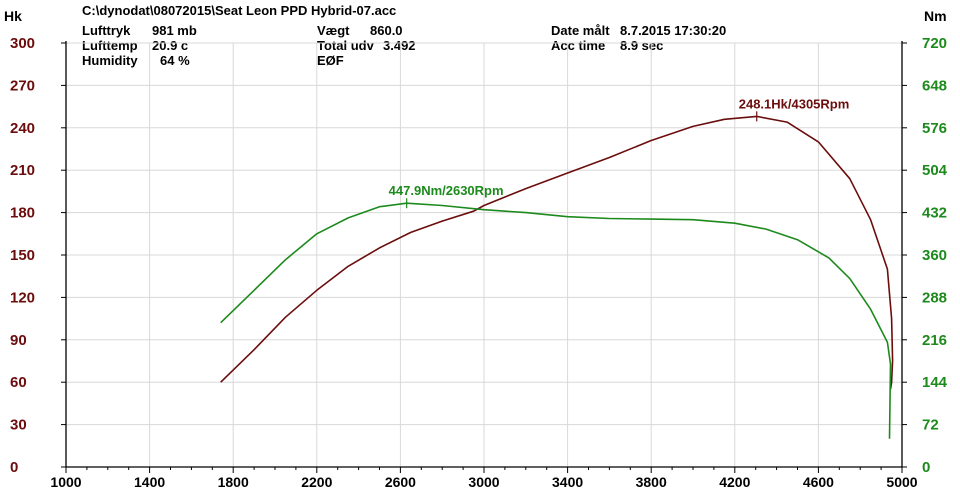  Describe the element at coordinates (149, 482) in the screenshot. I see `x-tick-label: 1400` at that location.